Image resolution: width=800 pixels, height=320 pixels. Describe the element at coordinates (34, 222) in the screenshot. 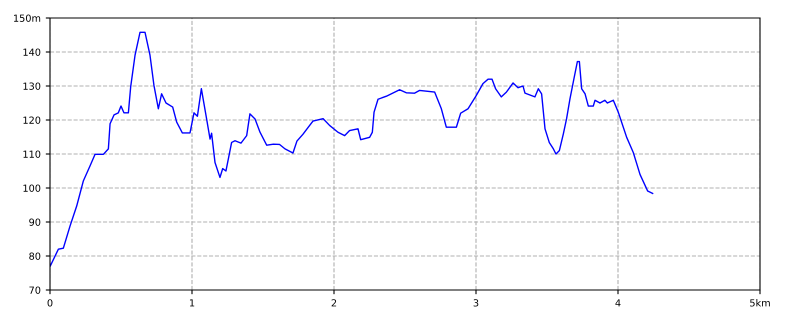

I see `y-tick-label: 90` at that location.